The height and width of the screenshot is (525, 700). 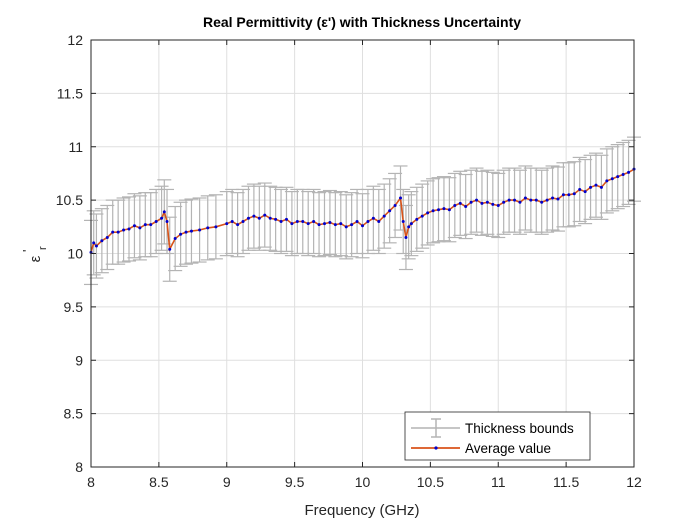 I want to click on x-tick-label: 9.5, so click(x=295, y=482).